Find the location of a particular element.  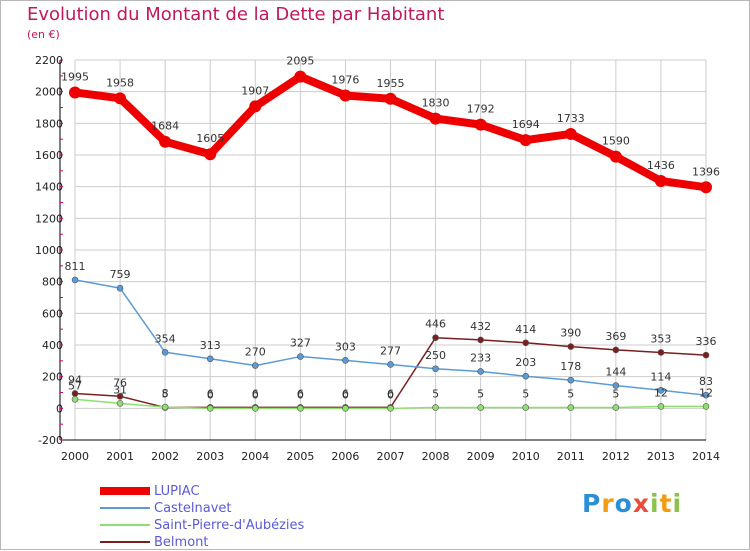

legend-label: Saint-Pierre-d'Aubézies is located at coordinates (229, 525).